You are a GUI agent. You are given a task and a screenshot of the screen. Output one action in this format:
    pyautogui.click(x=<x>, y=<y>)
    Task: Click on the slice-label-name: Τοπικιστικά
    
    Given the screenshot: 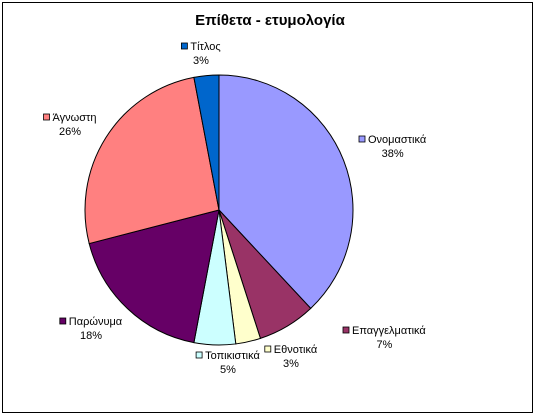 What is the action you would take?
    pyautogui.click(x=232, y=356)
    